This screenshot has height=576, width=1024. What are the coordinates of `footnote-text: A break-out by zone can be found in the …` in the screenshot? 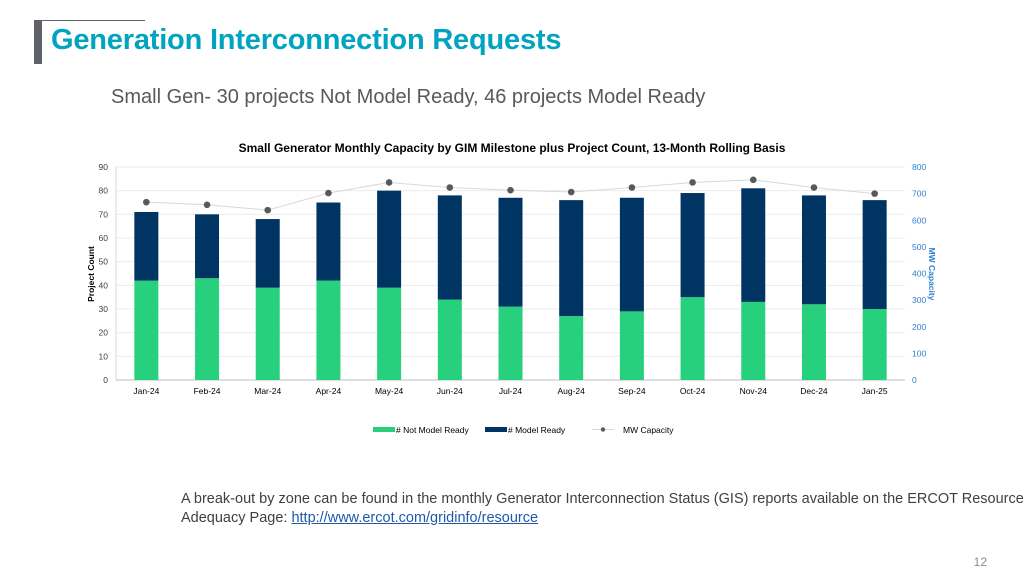 It's located at (602, 508).